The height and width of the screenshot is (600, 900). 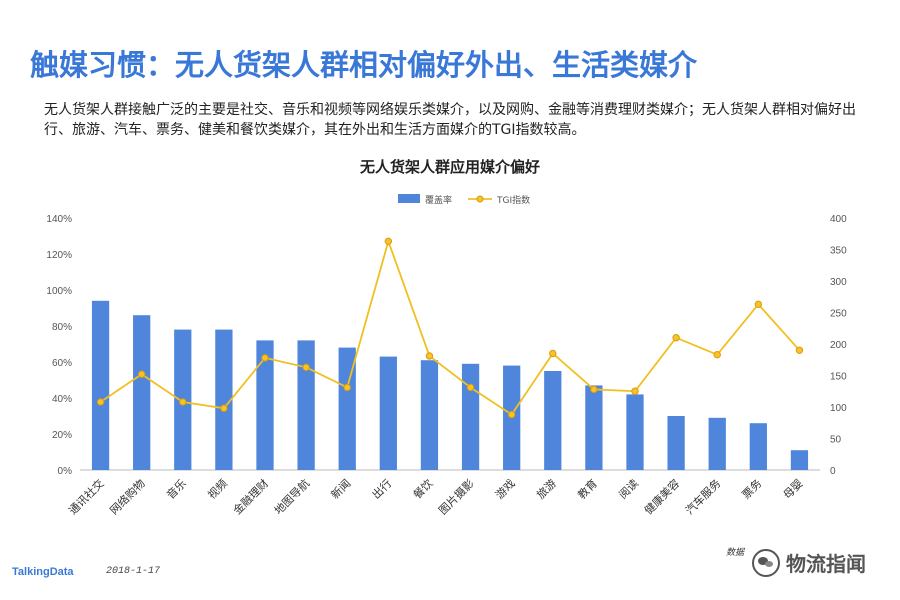 What do you see at coordinates (587, 488) in the screenshot?
I see `x-tick-label: 教育` at bounding box center [587, 488].